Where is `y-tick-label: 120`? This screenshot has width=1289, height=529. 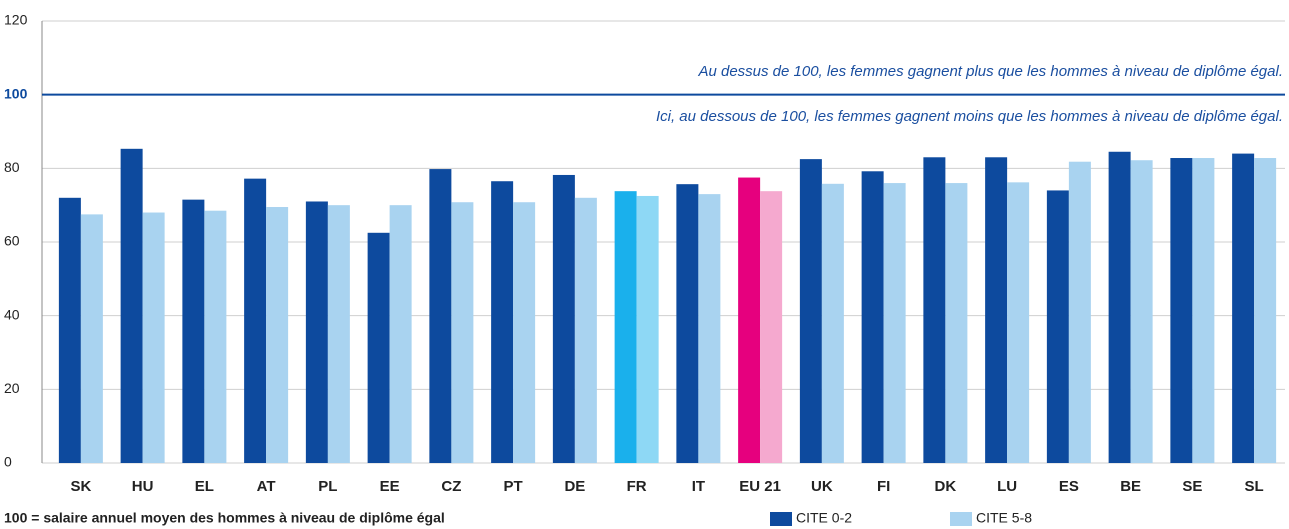 y-tick-label: 120 is located at coordinates (16, 20).